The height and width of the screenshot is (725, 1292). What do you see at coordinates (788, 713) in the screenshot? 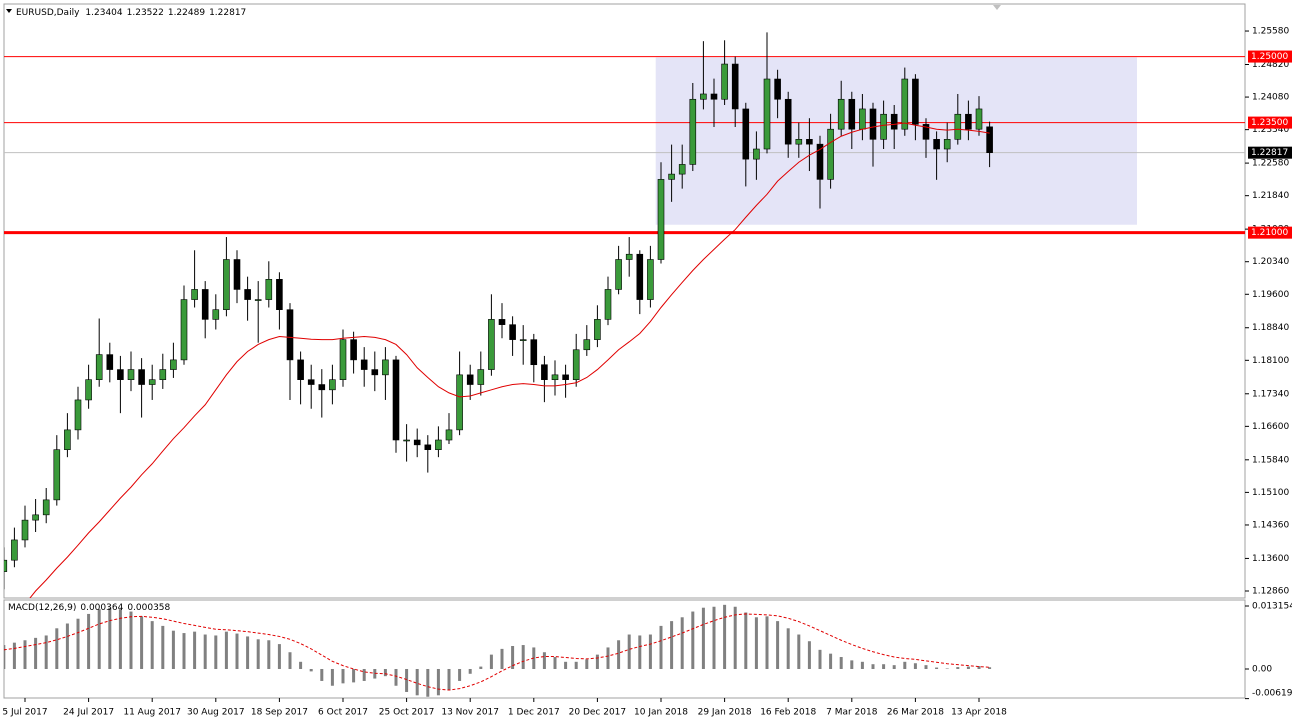
I see `x-tick-label: 16 Feb 2018` at bounding box center [788, 713].